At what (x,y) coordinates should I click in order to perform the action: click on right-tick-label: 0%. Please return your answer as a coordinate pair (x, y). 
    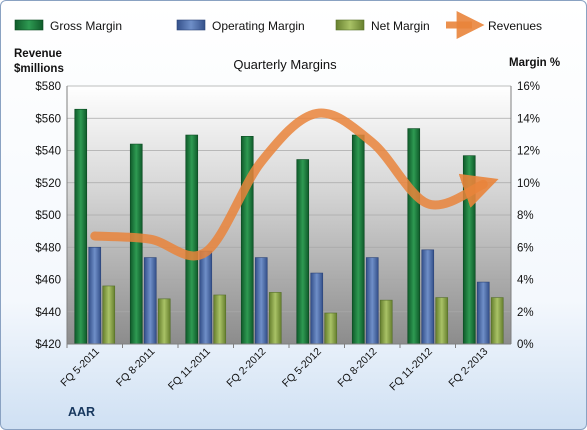
    Looking at the image, I should click on (525, 345).